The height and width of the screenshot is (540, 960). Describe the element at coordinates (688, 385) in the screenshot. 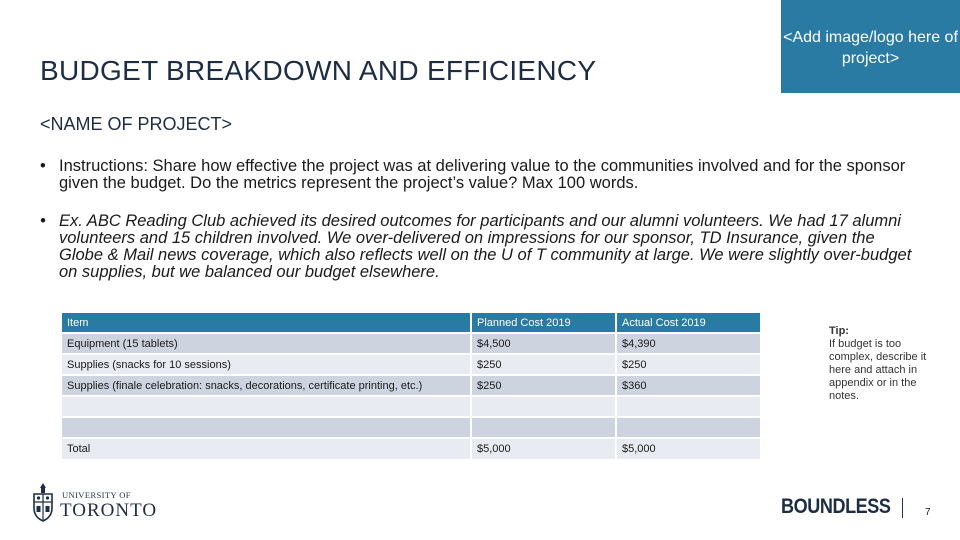

I see `cell-actual: $360` at that location.